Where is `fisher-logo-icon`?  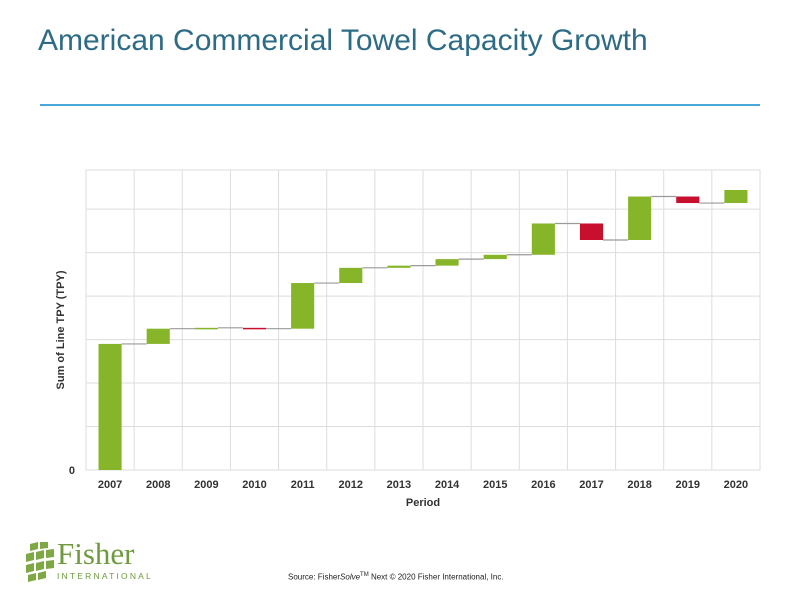
fisher-logo-icon is located at coordinates (40, 562).